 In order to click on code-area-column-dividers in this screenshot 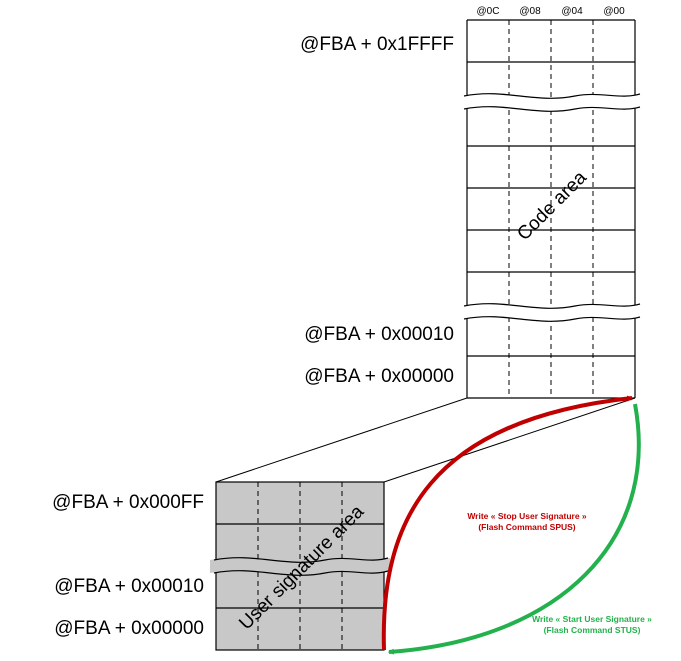, I will do `click(551, 209)`.